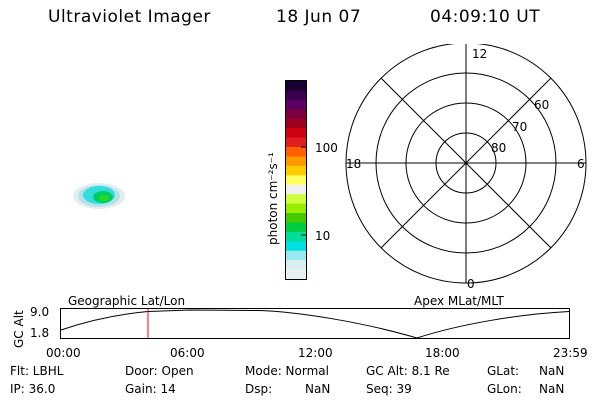 The width and height of the screenshot is (600, 400). I want to click on info-ip: IP: 36.0, so click(33, 389).